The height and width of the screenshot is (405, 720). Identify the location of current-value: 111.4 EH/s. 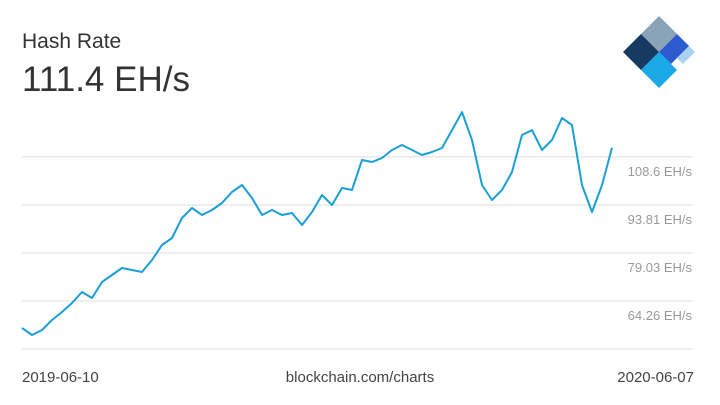
(106, 79).